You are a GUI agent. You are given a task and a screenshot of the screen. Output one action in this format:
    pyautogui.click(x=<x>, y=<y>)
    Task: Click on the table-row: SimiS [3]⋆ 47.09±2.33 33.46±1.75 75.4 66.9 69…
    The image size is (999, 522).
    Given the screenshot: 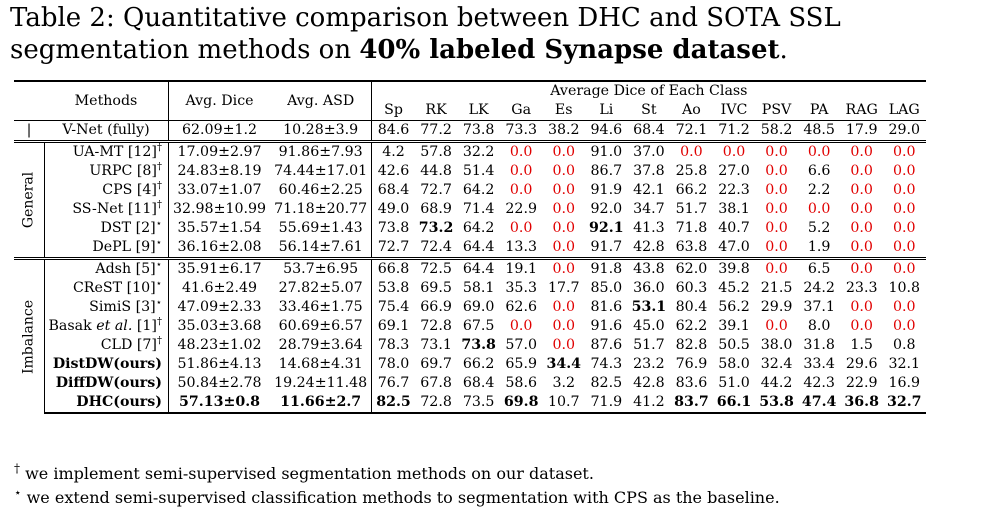 What is the action you would take?
    pyautogui.click(x=470, y=307)
    